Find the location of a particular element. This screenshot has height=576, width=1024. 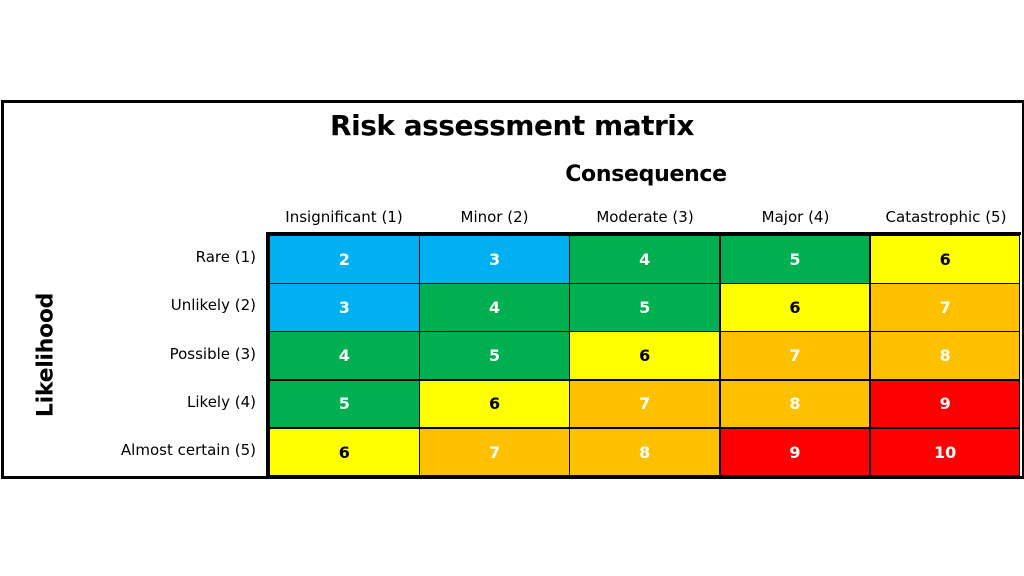

row-header-likely: Likely (4) is located at coordinates (221, 402).